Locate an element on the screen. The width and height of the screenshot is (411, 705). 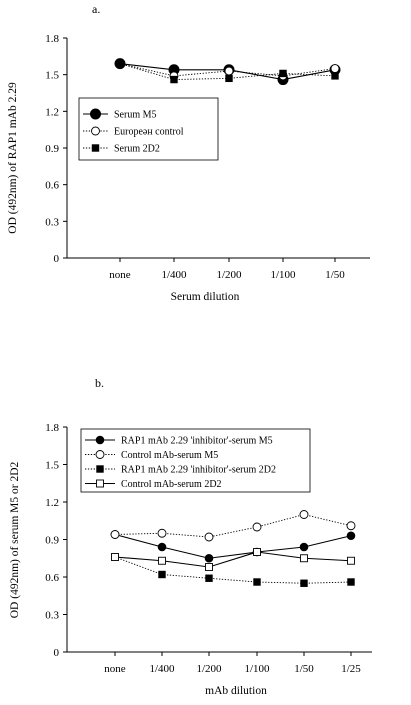
chart-a-x-tick-label: 1/200 is located at coordinates (229, 275).